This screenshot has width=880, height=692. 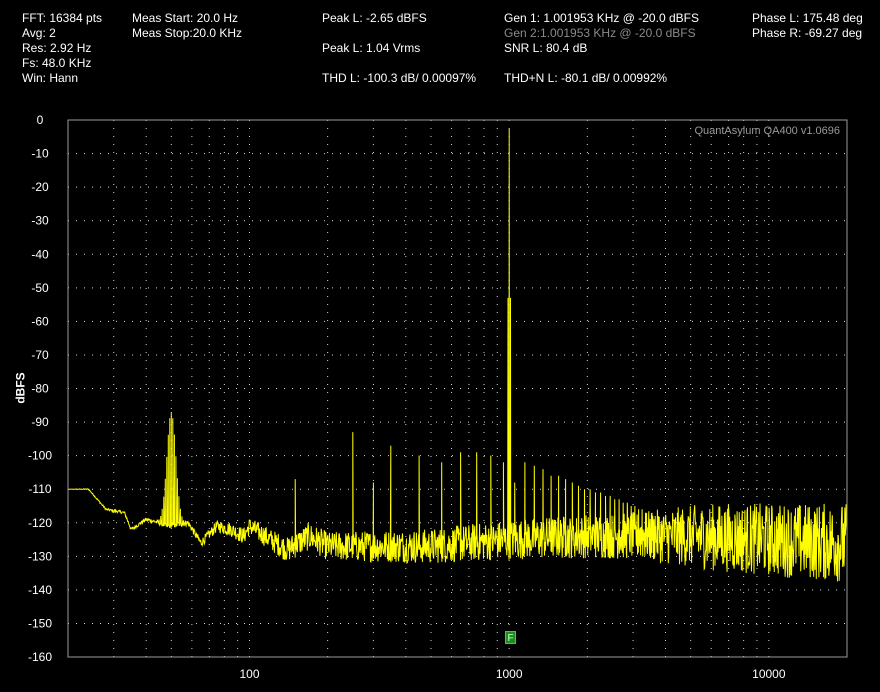 I want to click on x-tick-label: 100, so click(x=249, y=674).